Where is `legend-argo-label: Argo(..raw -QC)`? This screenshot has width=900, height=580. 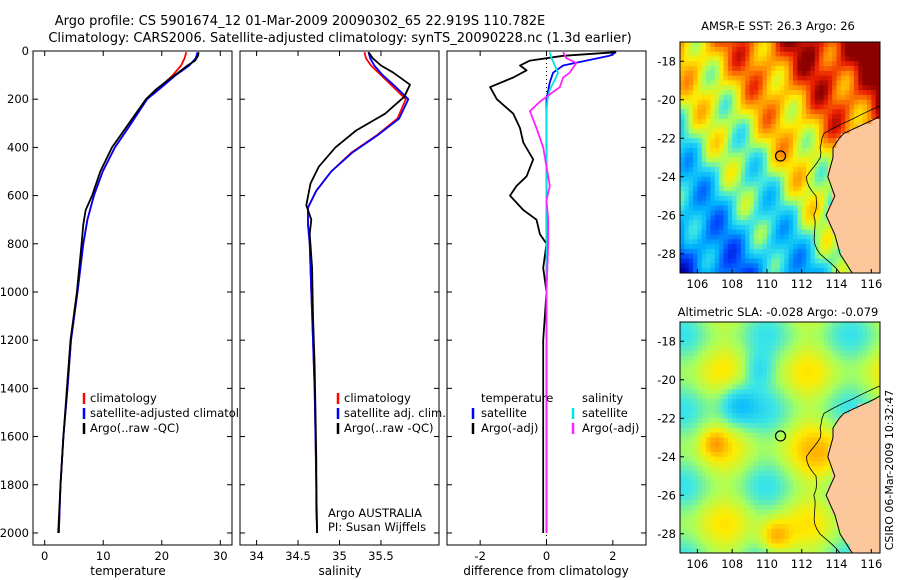
legend-argo-label: Argo(..raw -QC) is located at coordinates (389, 428).